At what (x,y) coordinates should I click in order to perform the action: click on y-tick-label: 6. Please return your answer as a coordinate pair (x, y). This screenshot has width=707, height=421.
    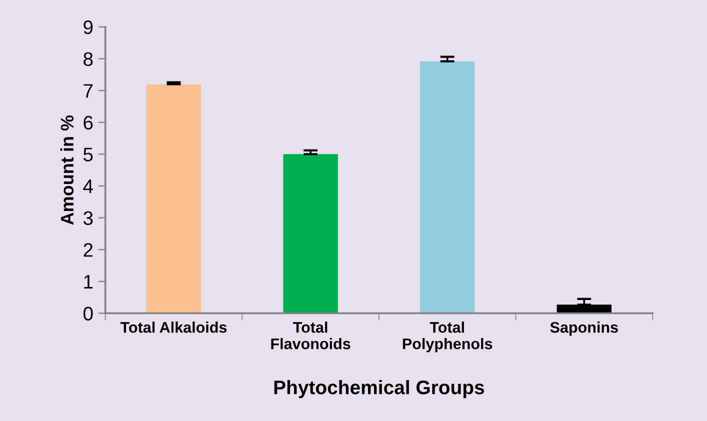
    Looking at the image, I should click on (88, 123).